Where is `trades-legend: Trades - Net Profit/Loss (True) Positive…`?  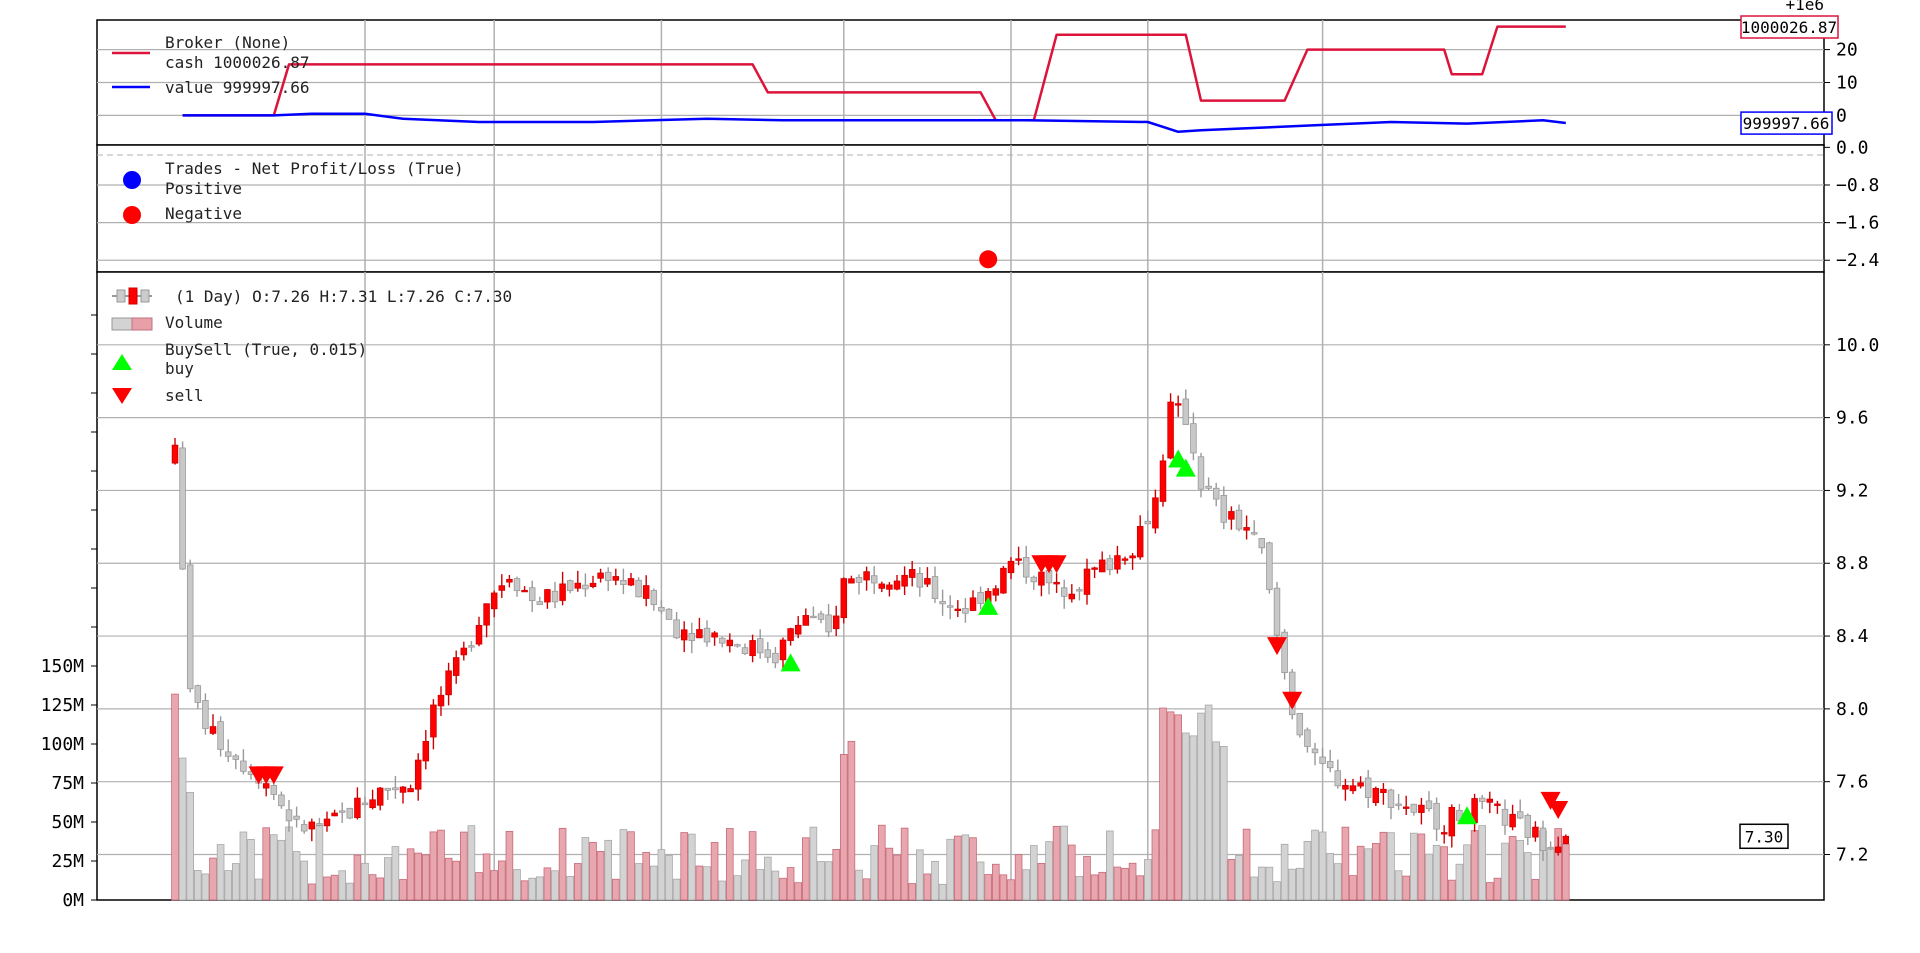 trades-legend: Trades - Net Profit/Loss (True) Positive… is located at coordinates (293, 191).